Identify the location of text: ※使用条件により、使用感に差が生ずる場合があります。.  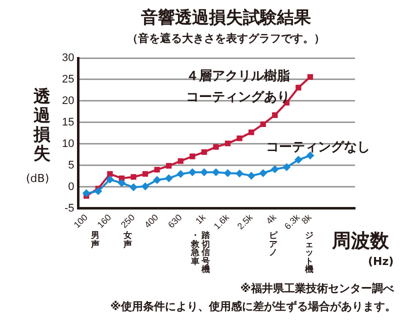
(253, 306).